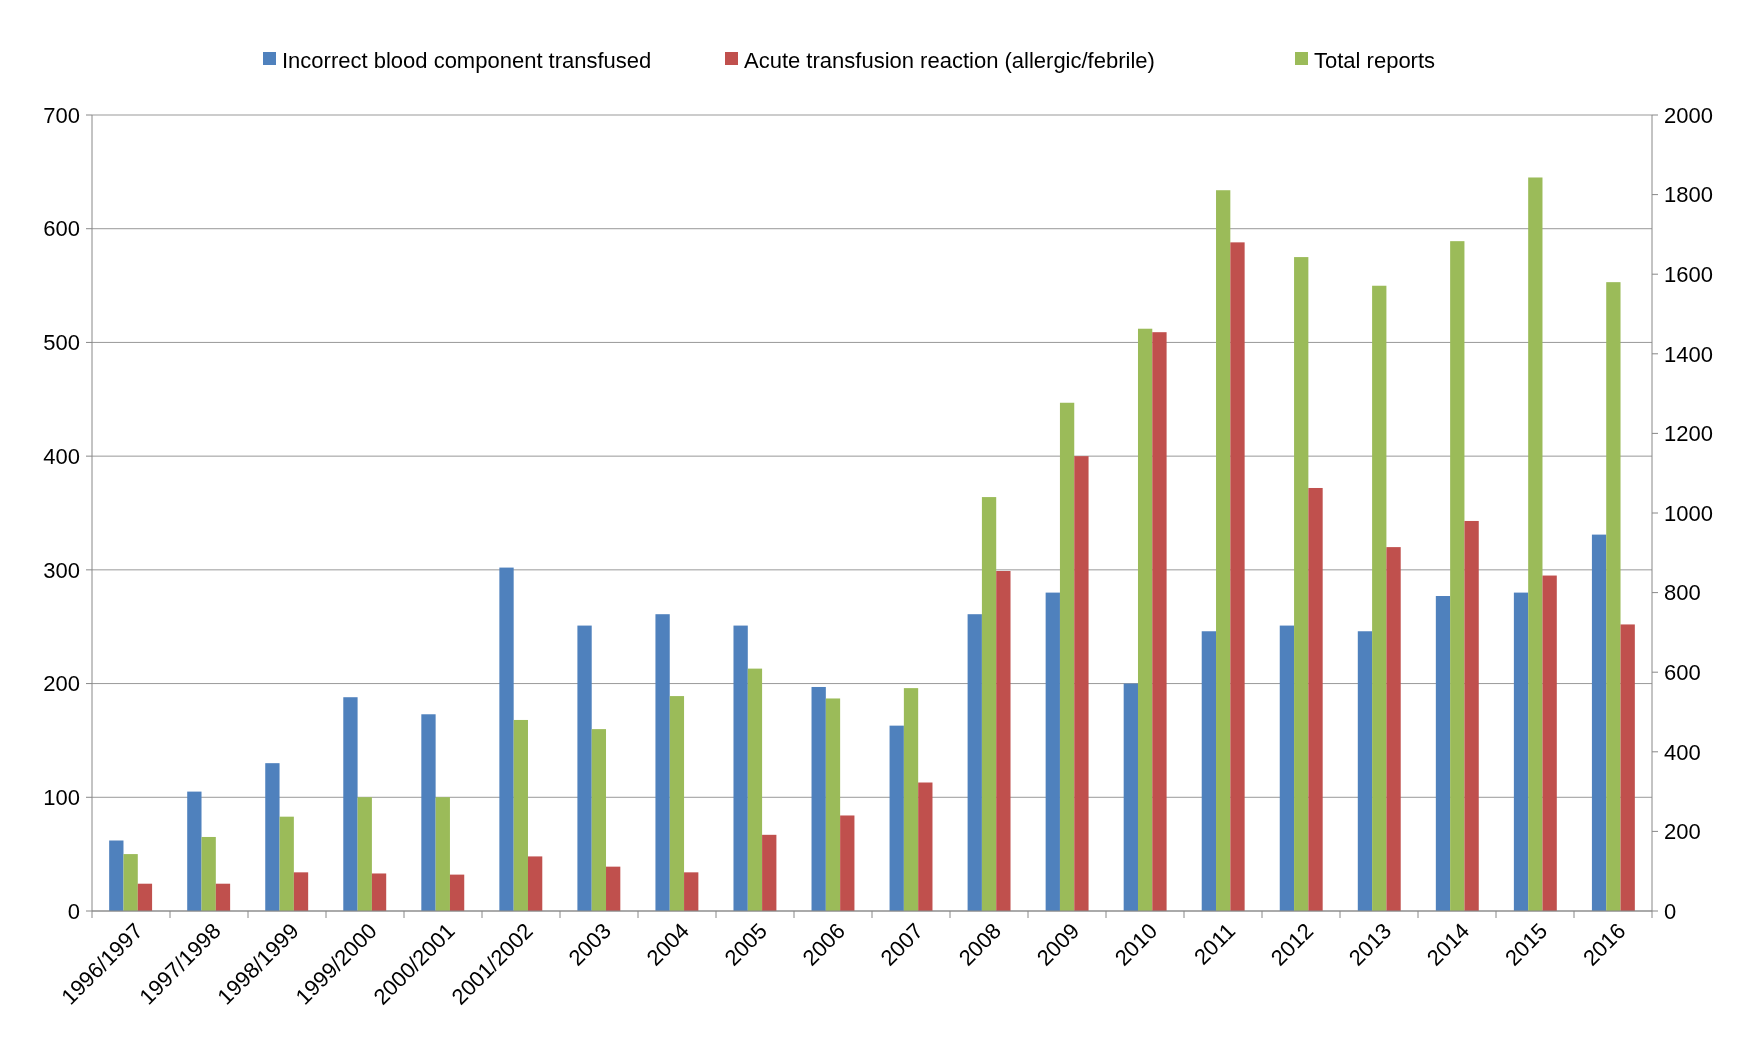  What do you see at coordinates (61, 797) in the screenshot?
I see `y-tick-label: 100` at bounding box center [61, 797].